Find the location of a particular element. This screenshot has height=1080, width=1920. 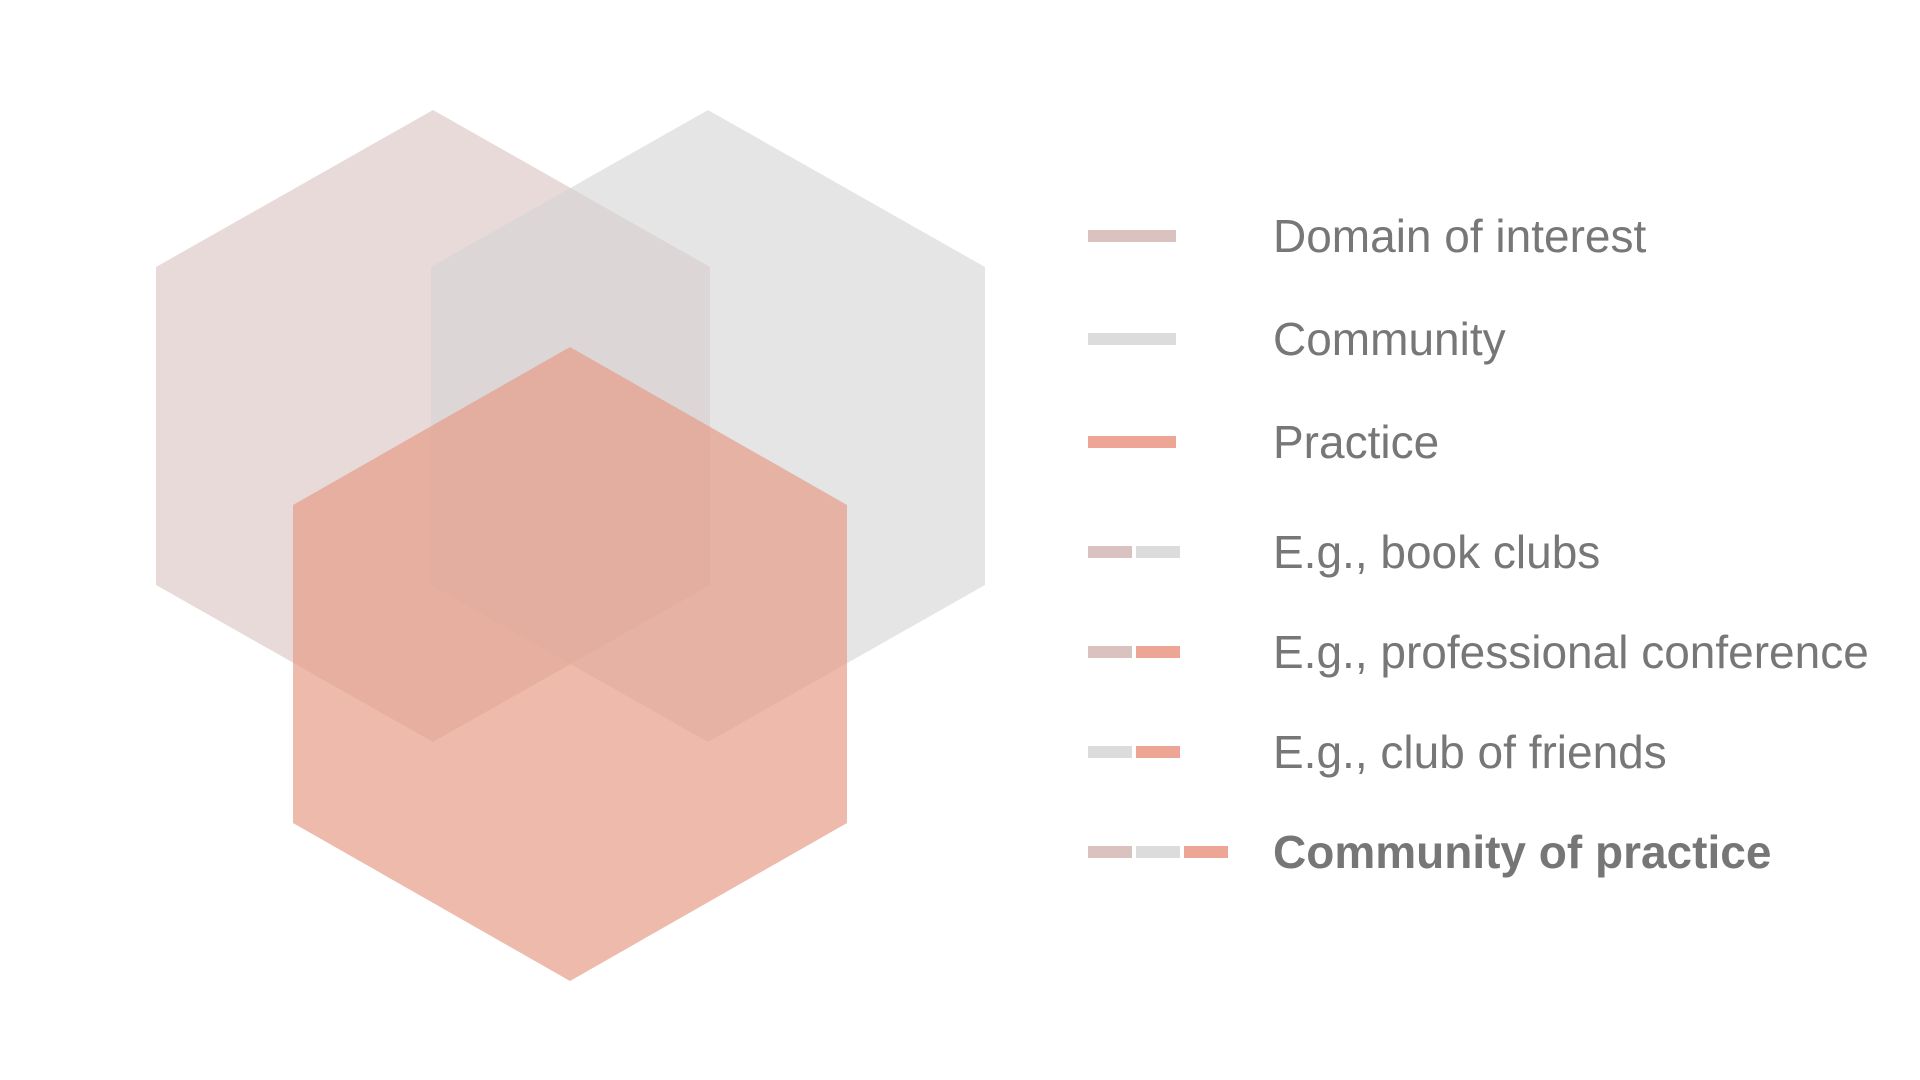

legend-item-professional-conference: E.g., professional conference is located at coordinates (1498, 652).